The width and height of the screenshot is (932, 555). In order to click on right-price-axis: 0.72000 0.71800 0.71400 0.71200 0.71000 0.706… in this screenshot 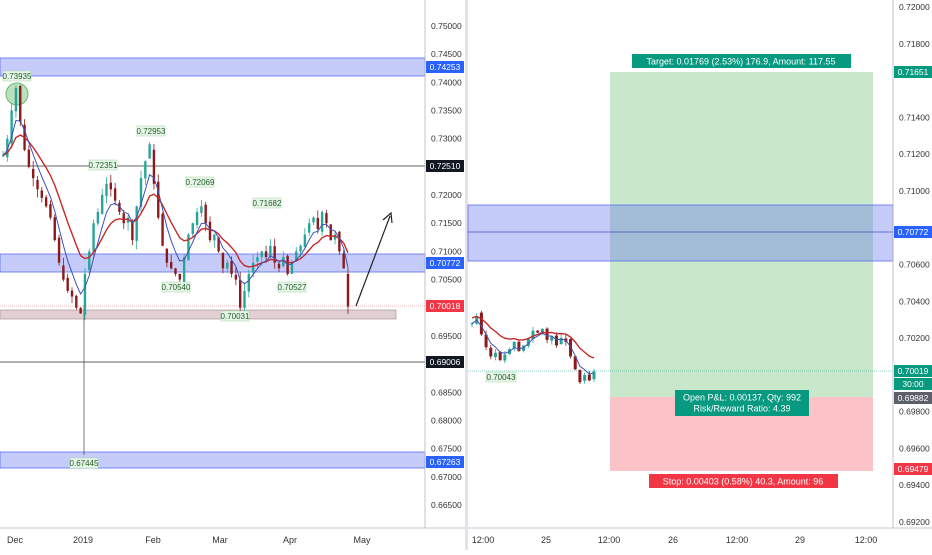, I will do `click(914, 264)`.